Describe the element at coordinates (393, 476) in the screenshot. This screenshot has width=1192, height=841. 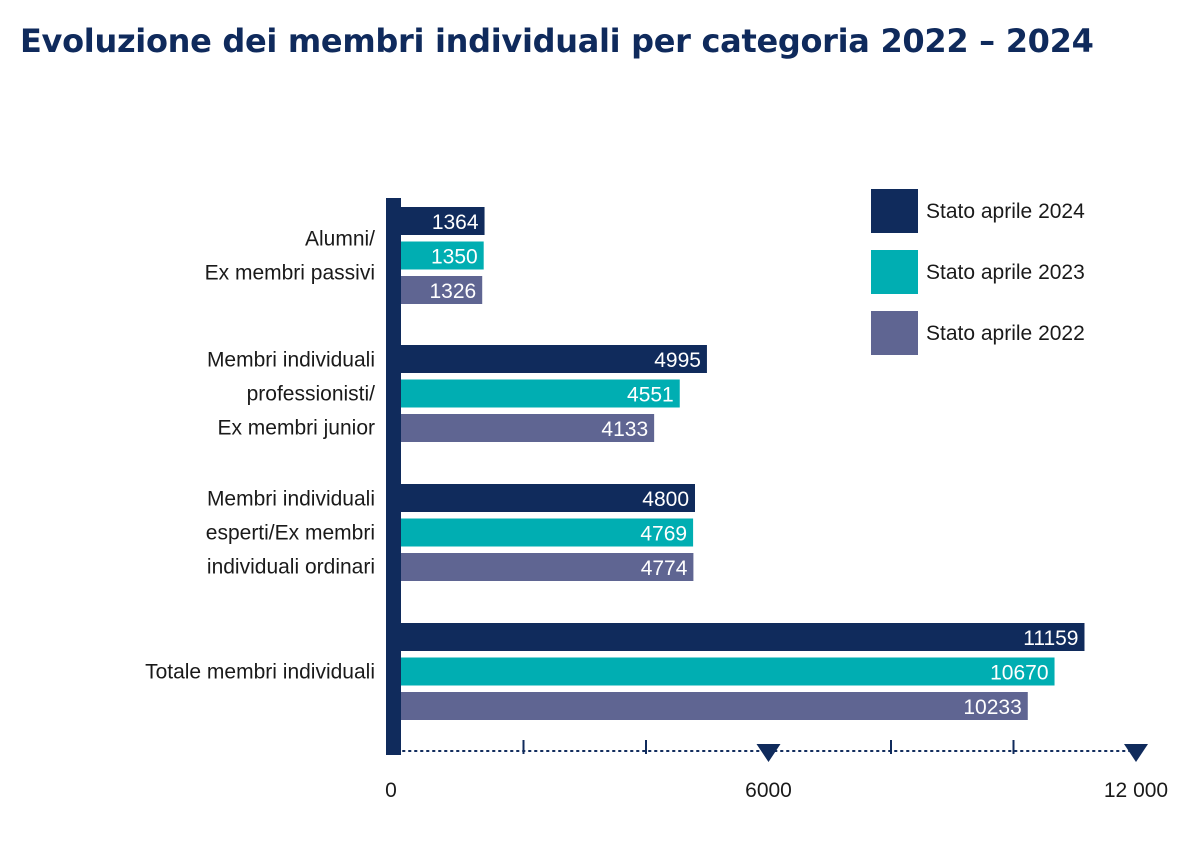
I see `y-axis-line` at that location.